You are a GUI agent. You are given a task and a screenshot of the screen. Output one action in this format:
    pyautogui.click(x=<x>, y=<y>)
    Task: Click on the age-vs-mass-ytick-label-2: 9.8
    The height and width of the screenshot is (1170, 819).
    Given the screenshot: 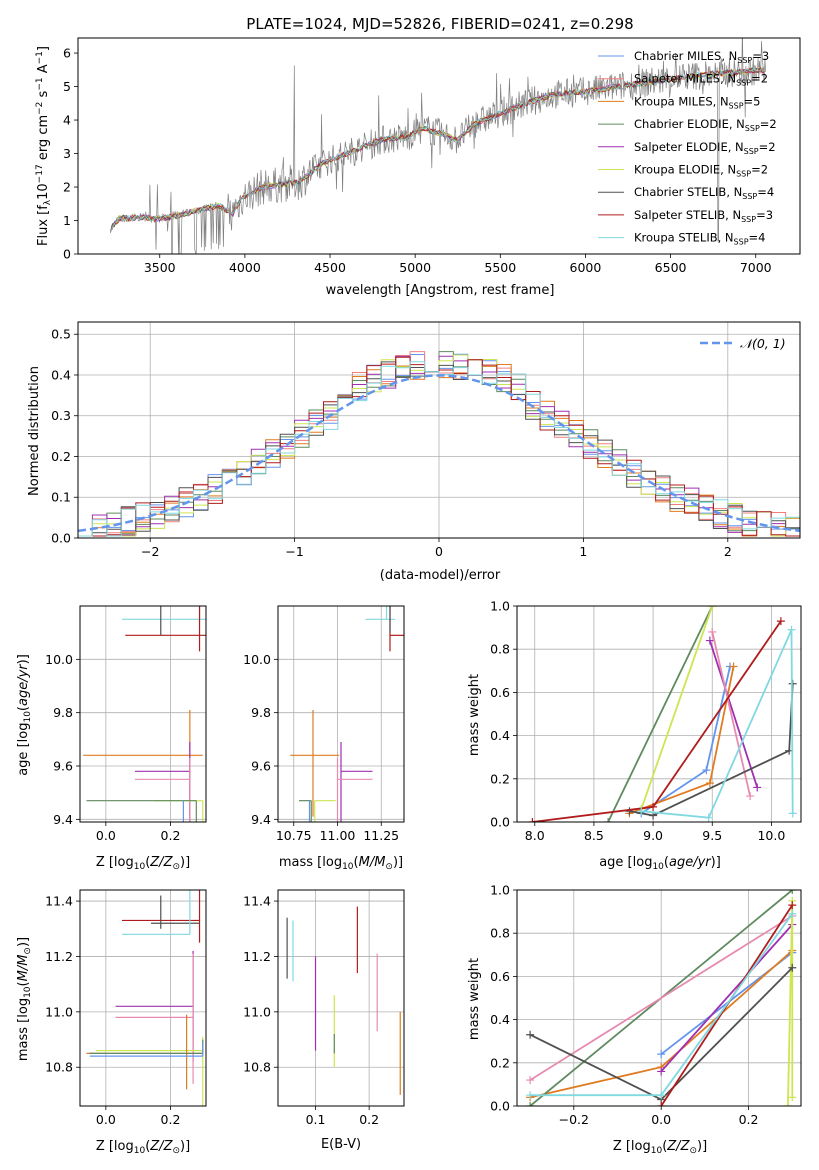 What is the action you would take?
    pyautogui.click(x=261, y=712)
    